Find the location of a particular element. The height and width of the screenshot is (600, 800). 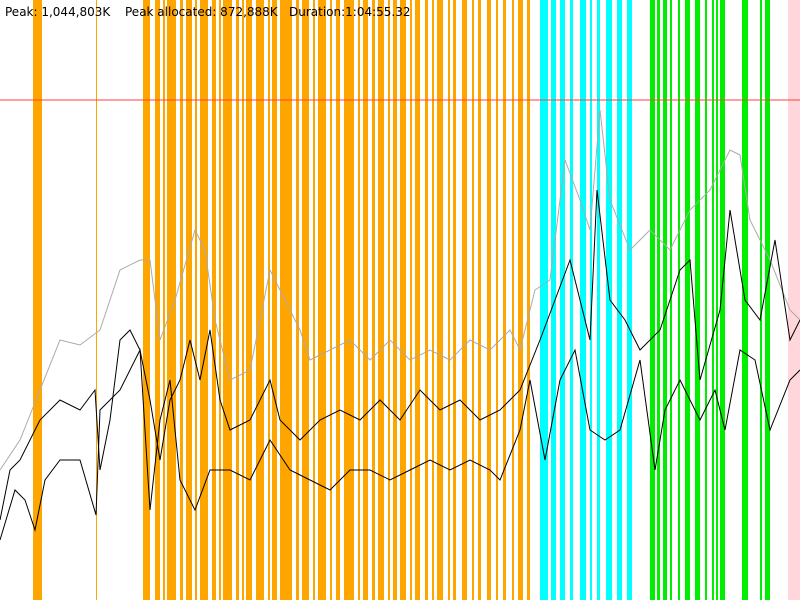

peak-label: Peak: 1,044,803K is located at coordinates (58, 12).